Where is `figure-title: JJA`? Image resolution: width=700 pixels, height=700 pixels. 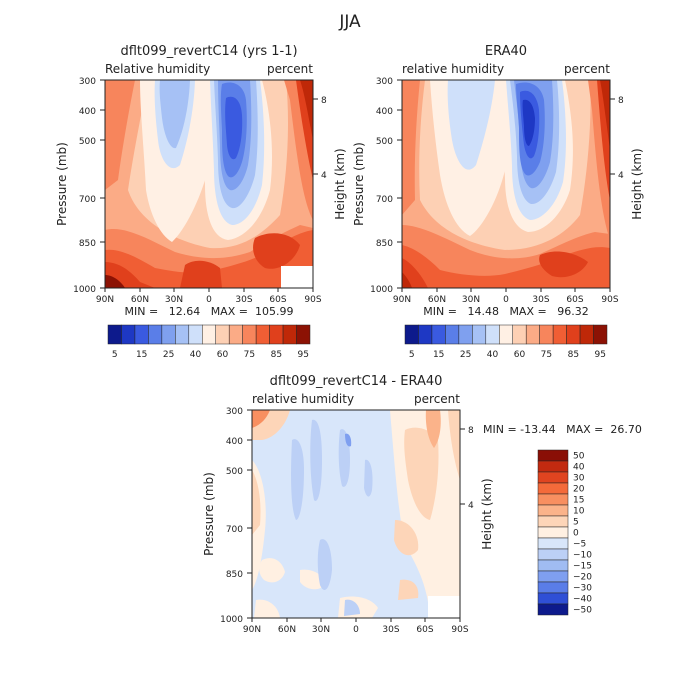
figure-title: JJA is located at coordinates (349, 22).